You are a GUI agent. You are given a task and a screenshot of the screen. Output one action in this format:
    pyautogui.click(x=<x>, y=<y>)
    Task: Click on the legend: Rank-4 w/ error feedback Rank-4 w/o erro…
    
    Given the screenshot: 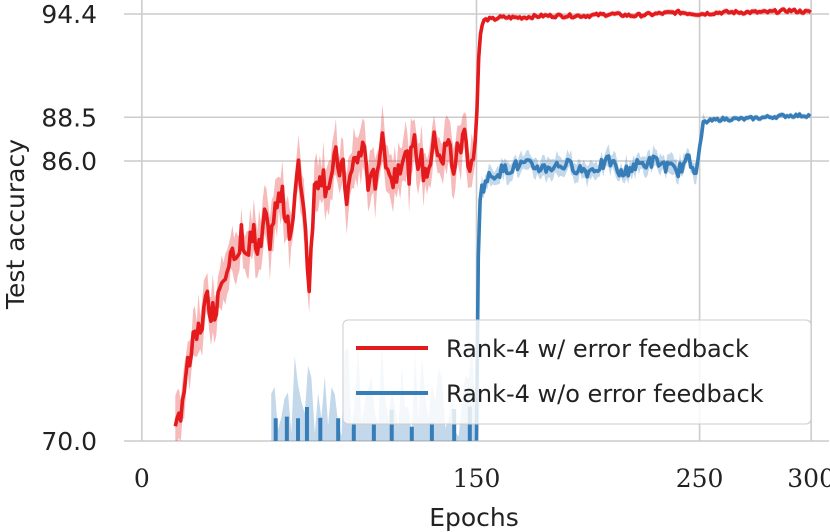 What is the action you would take?
    pyautogui.click(x=577, y=372)
    